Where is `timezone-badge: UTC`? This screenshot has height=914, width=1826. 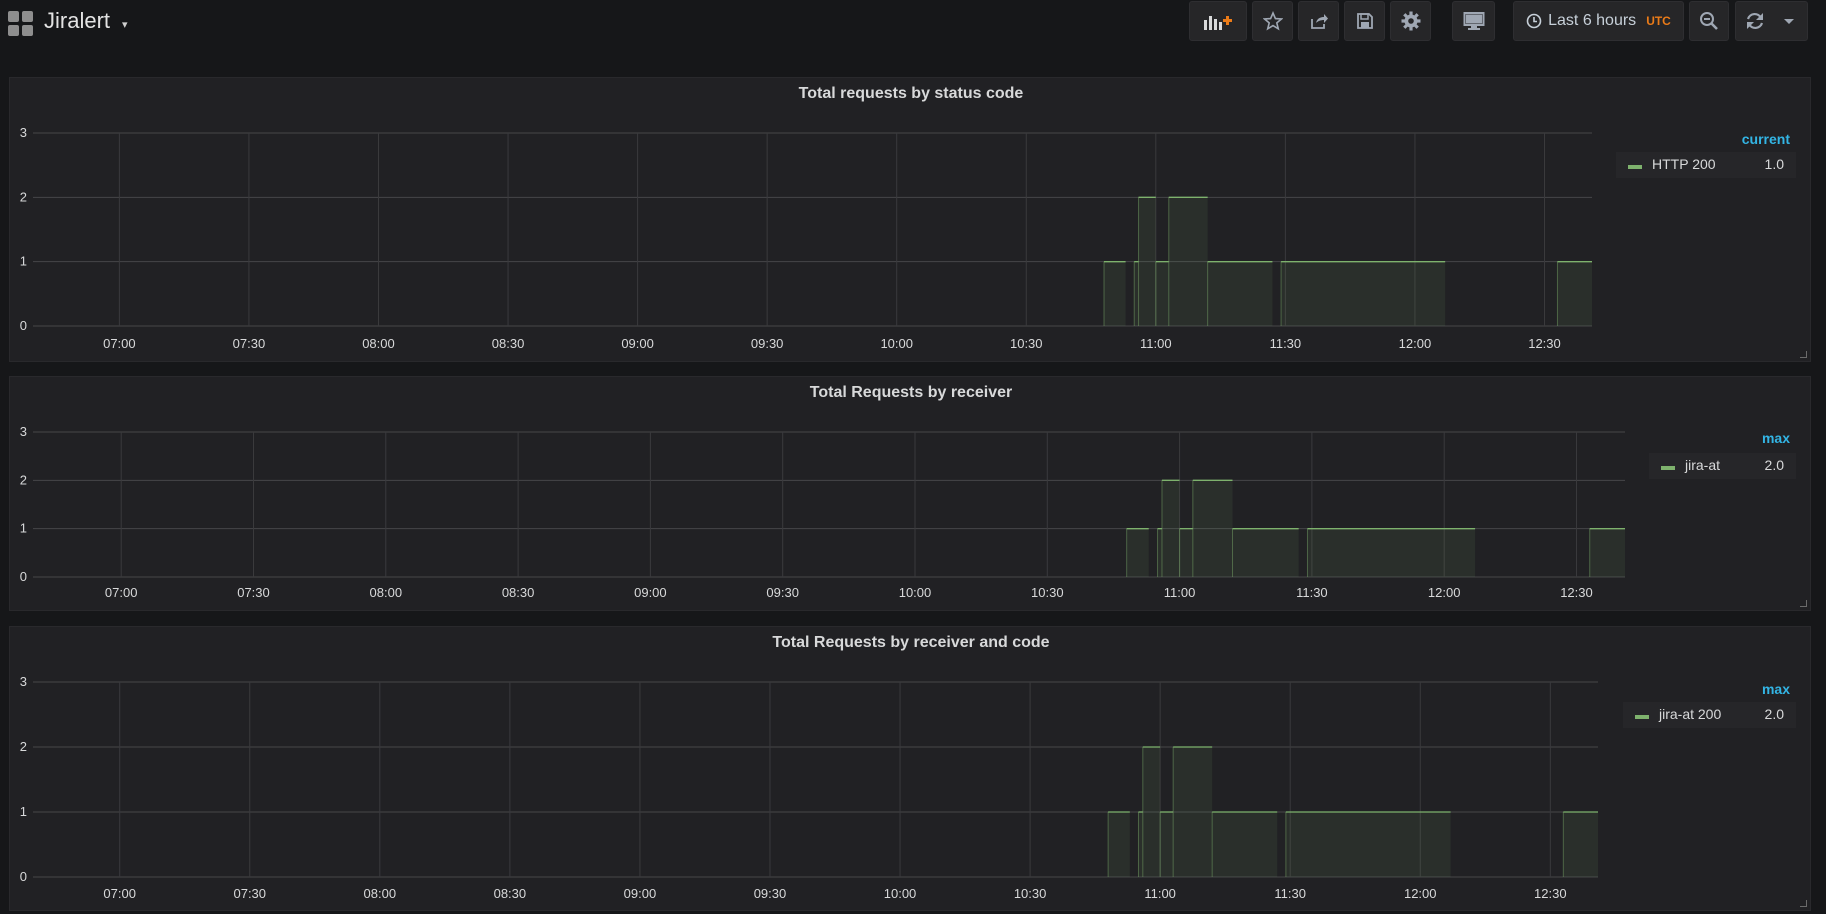 timezone-badge: UTC is located at coordinates (1658, 21).